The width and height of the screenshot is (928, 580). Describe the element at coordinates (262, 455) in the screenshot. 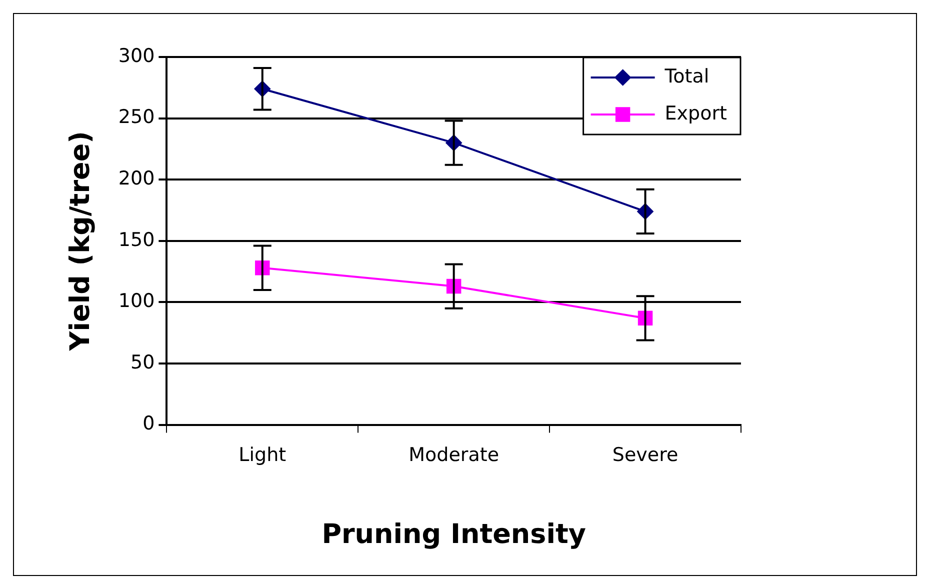

I see `x-tick-label: Light` at that location.